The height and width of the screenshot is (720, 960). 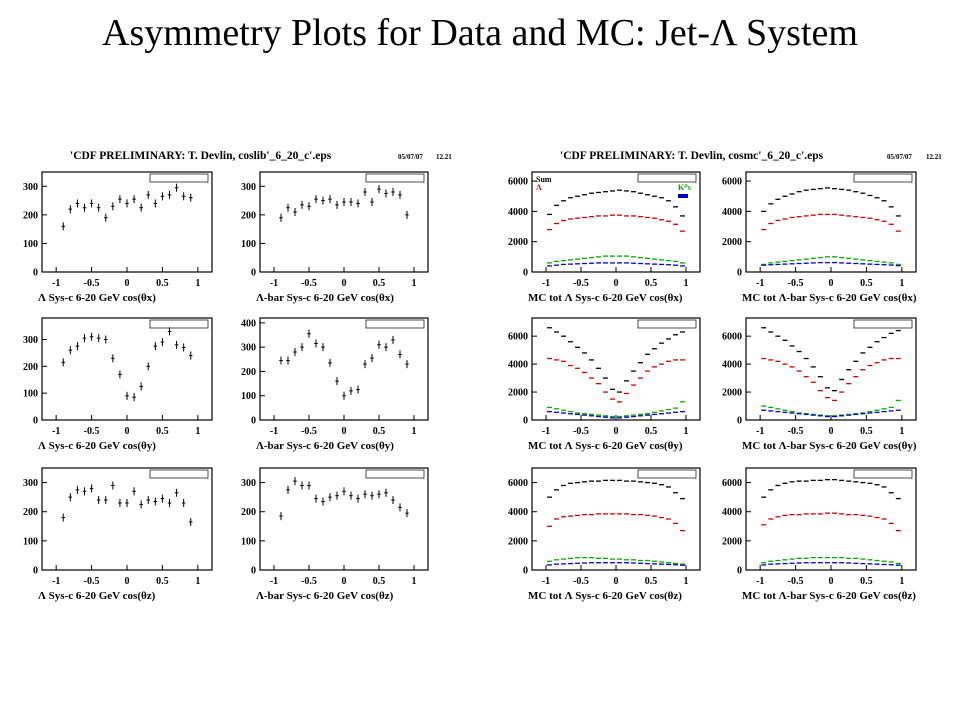 What do you see at coordinates (97, 298) in the screenshot?
I see `axis-caption: Λ Sys-c 6-20 GeV cos(θx)` at bounding box center [97, 298].